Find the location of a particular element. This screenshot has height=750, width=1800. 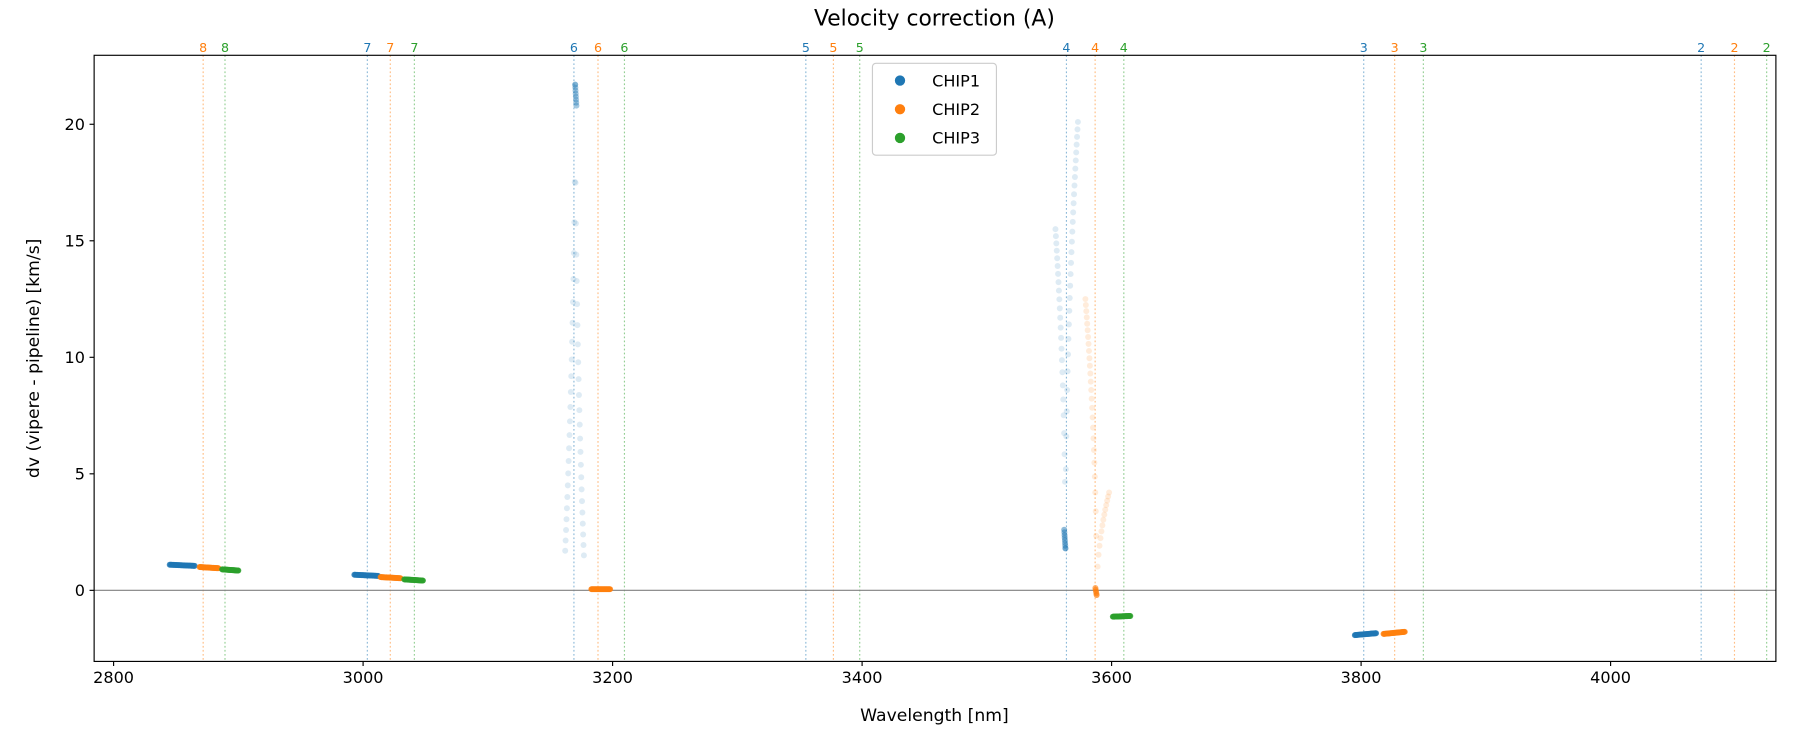

order-label: 2 is located at coordinates (1767, 47).